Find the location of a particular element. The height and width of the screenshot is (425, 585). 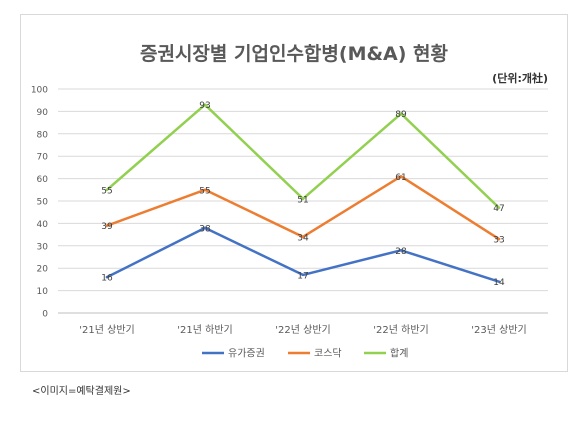

data-label: 34 is located at coordinates (303, 238).